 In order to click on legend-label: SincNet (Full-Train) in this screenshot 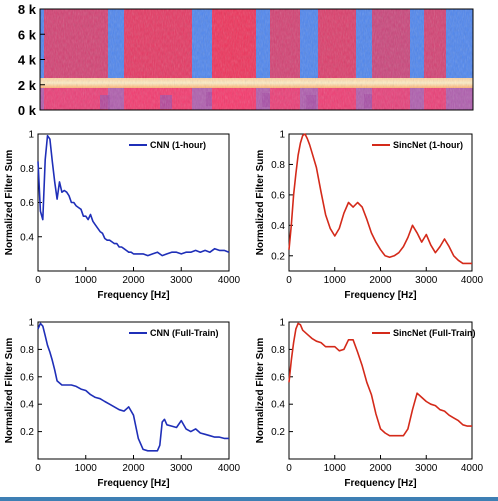, I will do `click(434, 333)`.